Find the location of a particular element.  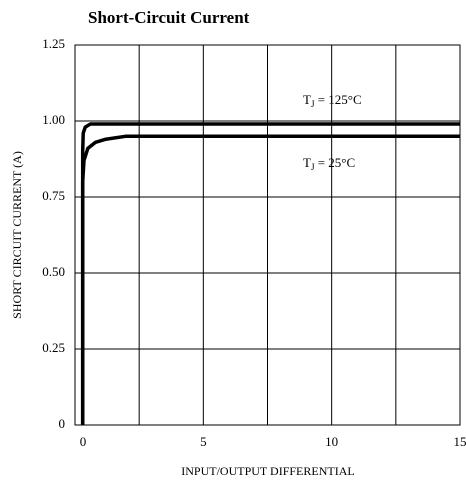

y-tick-label: 0.75 is located at coordinates (53, 195).